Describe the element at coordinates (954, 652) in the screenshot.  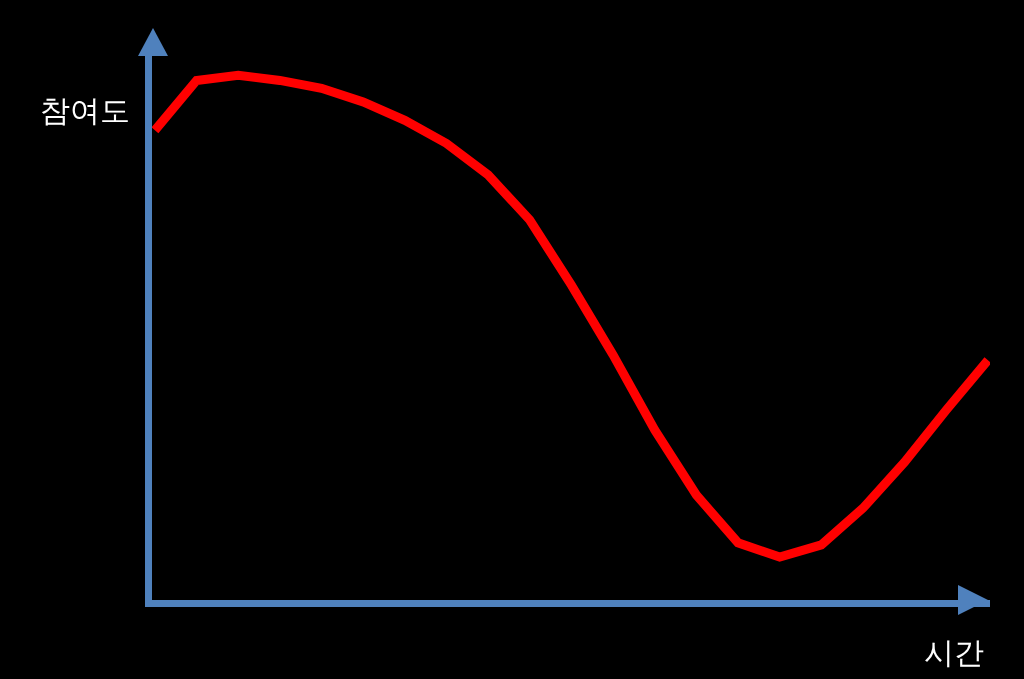
I see `x-axis-title: 시간` at that location.